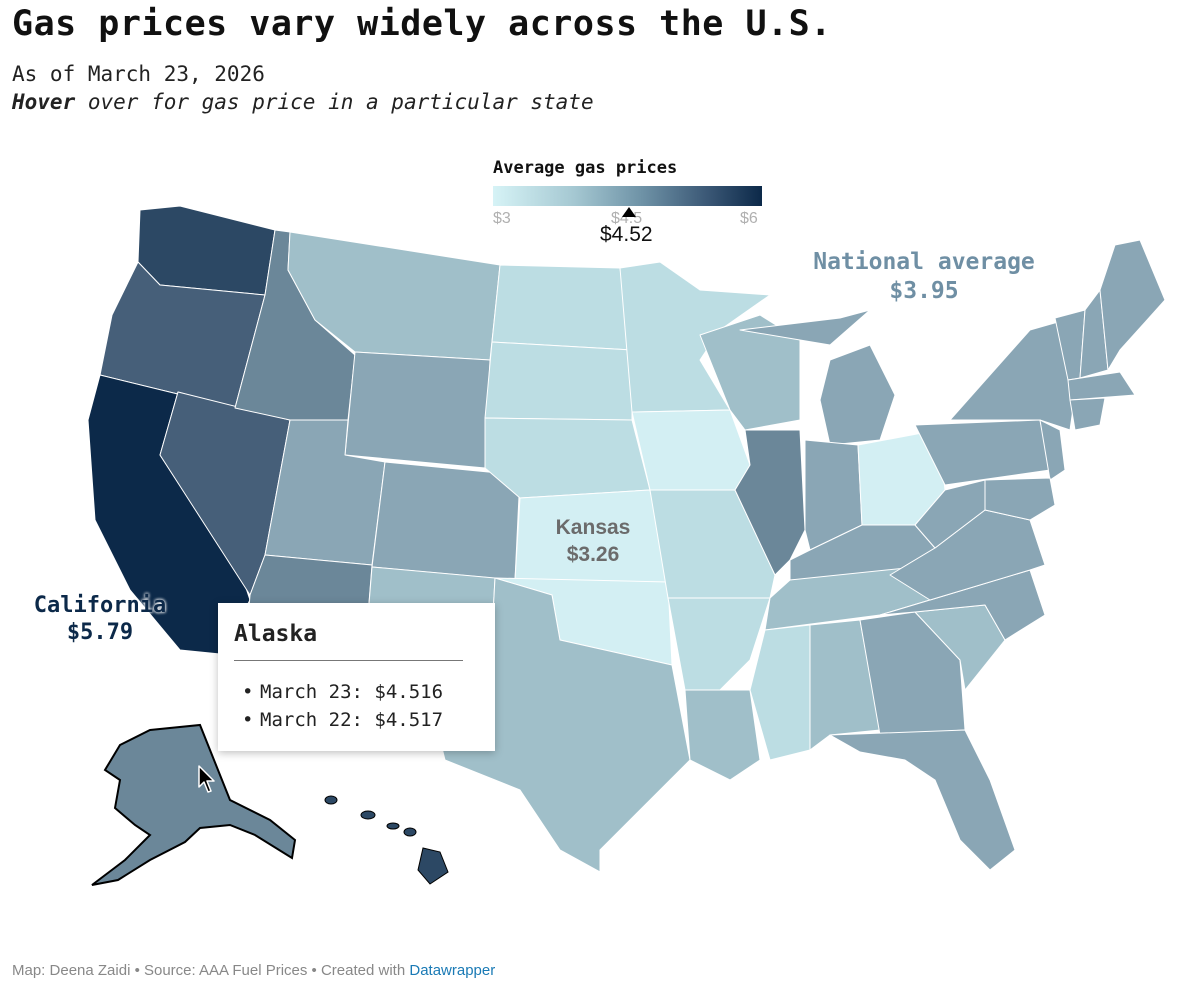 The width and height of the screenshot is (1200, 988). I want to click on state-hawaii, so click(386, 840).